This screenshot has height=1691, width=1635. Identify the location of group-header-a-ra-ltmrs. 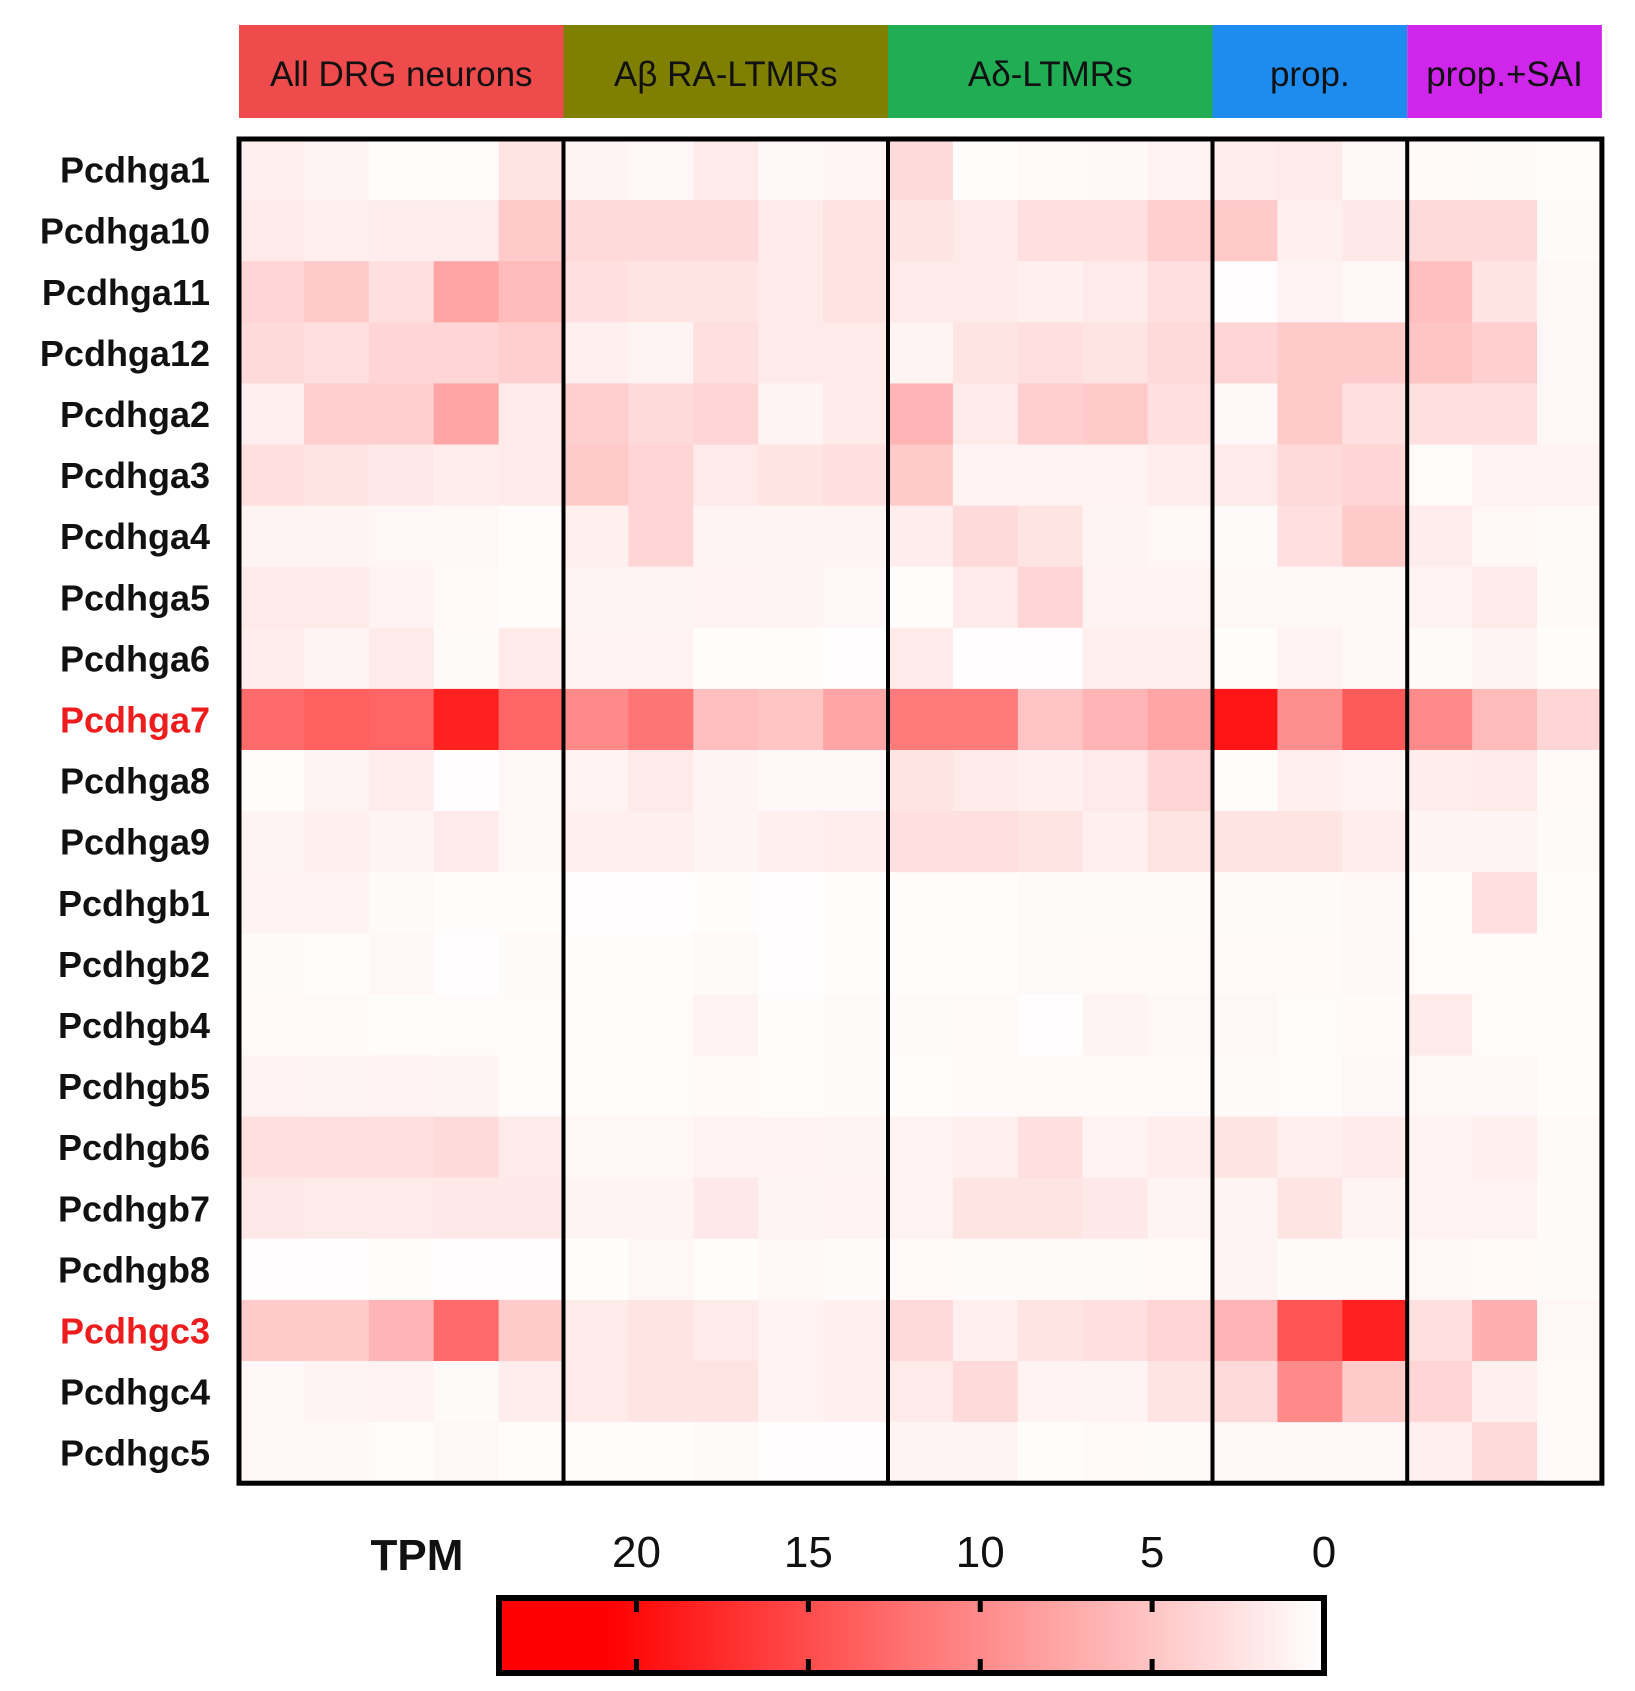
(725, 71).